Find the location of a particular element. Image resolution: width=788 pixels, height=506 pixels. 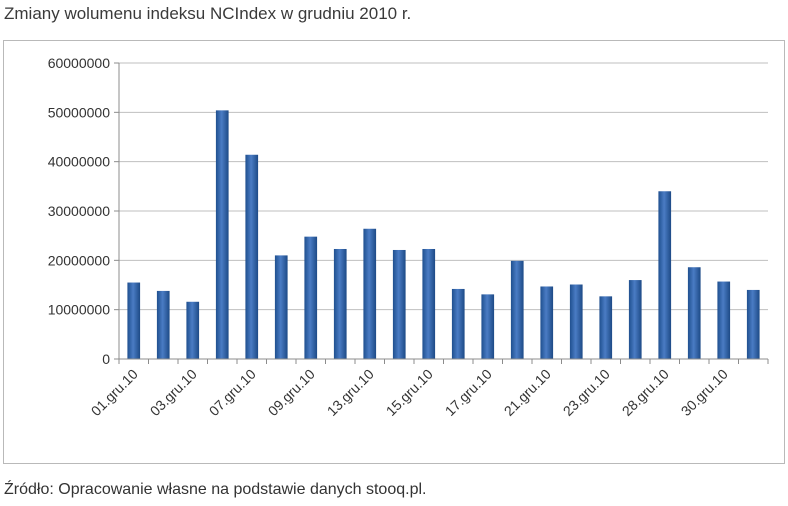

y-tick-label: 10000000 is located at coordinates (79, 310).